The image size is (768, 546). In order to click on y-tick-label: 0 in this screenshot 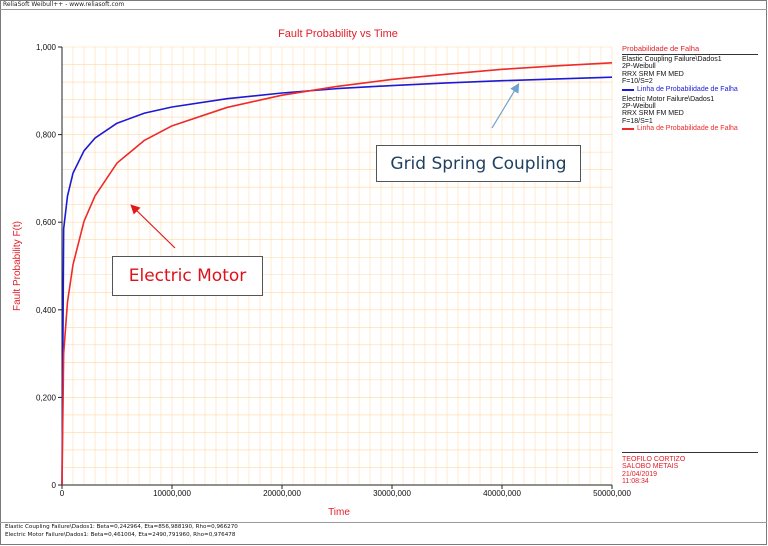, I will do `click(54, 485)`.